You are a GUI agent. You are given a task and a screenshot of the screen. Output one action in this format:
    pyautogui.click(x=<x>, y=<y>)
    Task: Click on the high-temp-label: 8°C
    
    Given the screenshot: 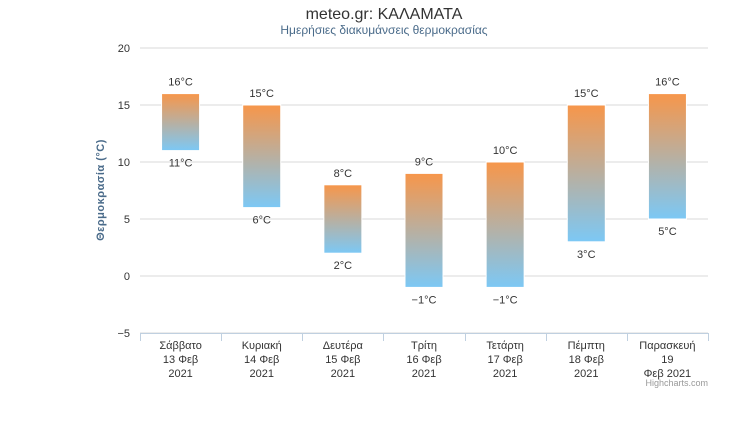 What is the action you would take?
    pyautogui.click(x=343, y=174)
    